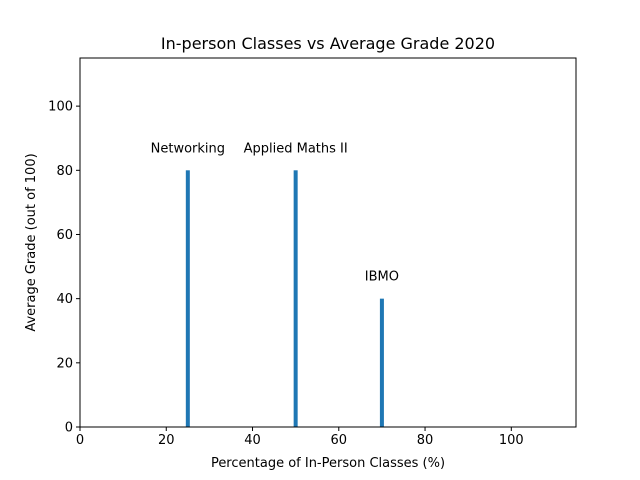  What do you see at coordinates (425, 440) in the screenshot?
I see `x-tick-label: 80` at bounding box center [425, 440].